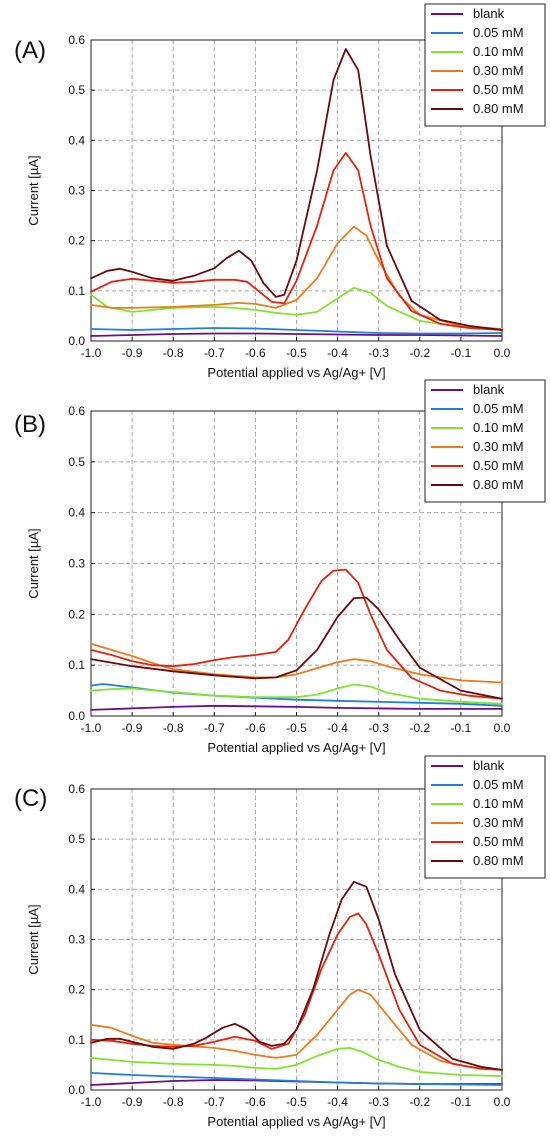 This screenshot has height=1147, width=550. I want to click on panel-label: (B), so click(30, 424).